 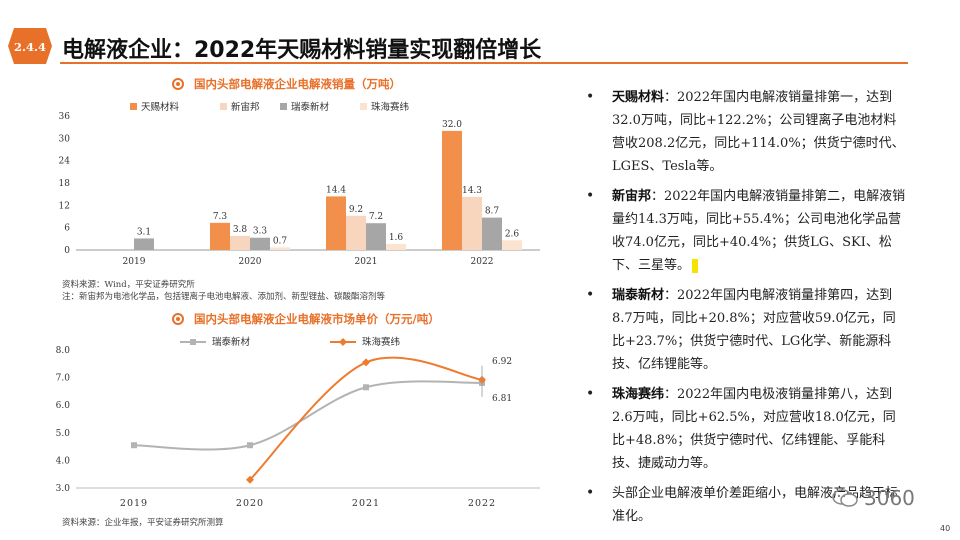 I want to click on page-title: 电解液企业：2022年天赐材料销量实现翻倍增长, so click(x=302, y=50).